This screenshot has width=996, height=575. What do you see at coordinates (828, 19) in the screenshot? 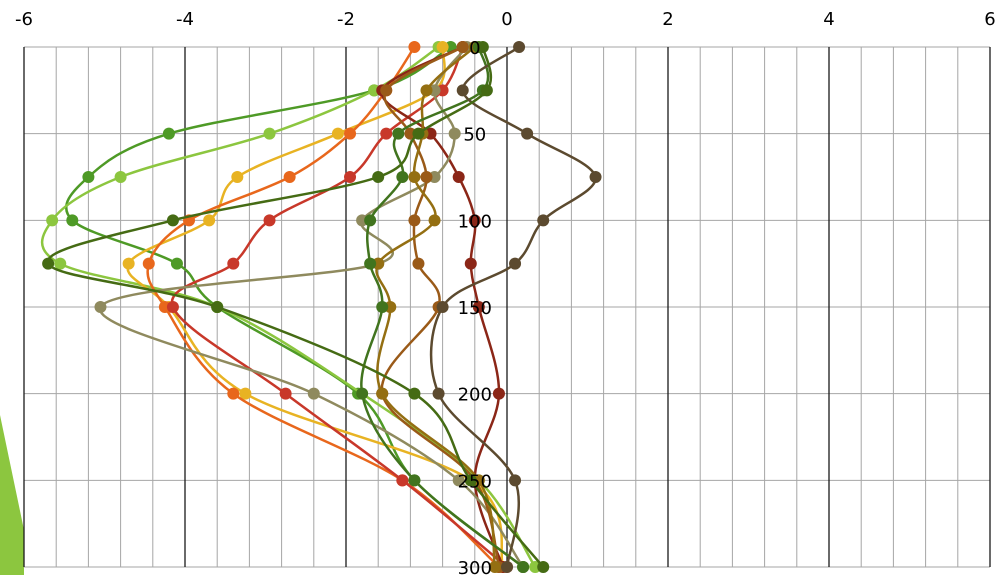
I see `x-tick-label: 4` at bounding box center [828, 19].